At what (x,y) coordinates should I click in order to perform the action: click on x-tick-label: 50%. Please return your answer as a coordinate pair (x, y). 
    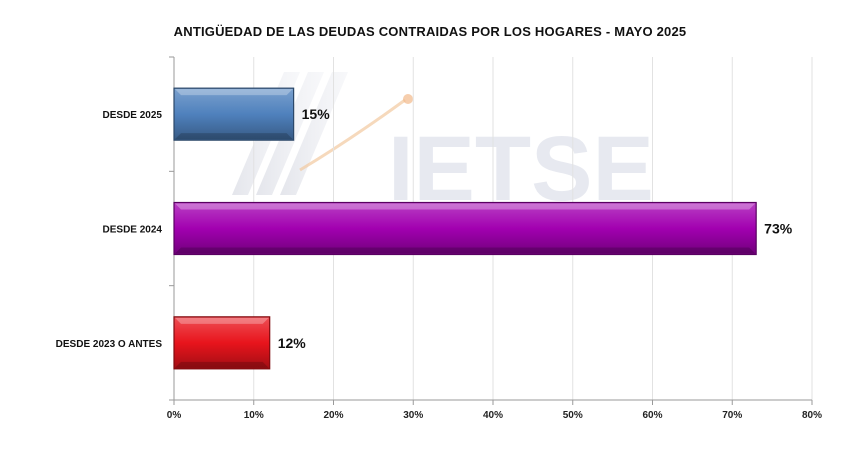
    Looking at the image, I should click on (573, 415).